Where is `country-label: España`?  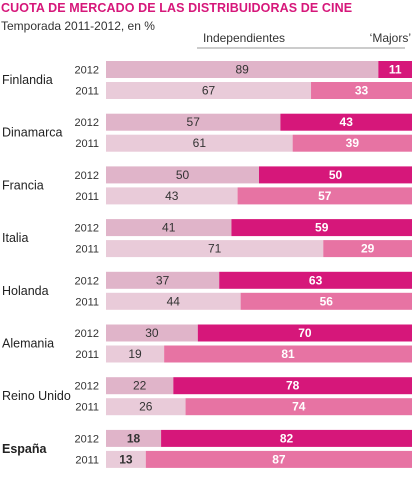
country-label: España is located at coordinates (25, 449).